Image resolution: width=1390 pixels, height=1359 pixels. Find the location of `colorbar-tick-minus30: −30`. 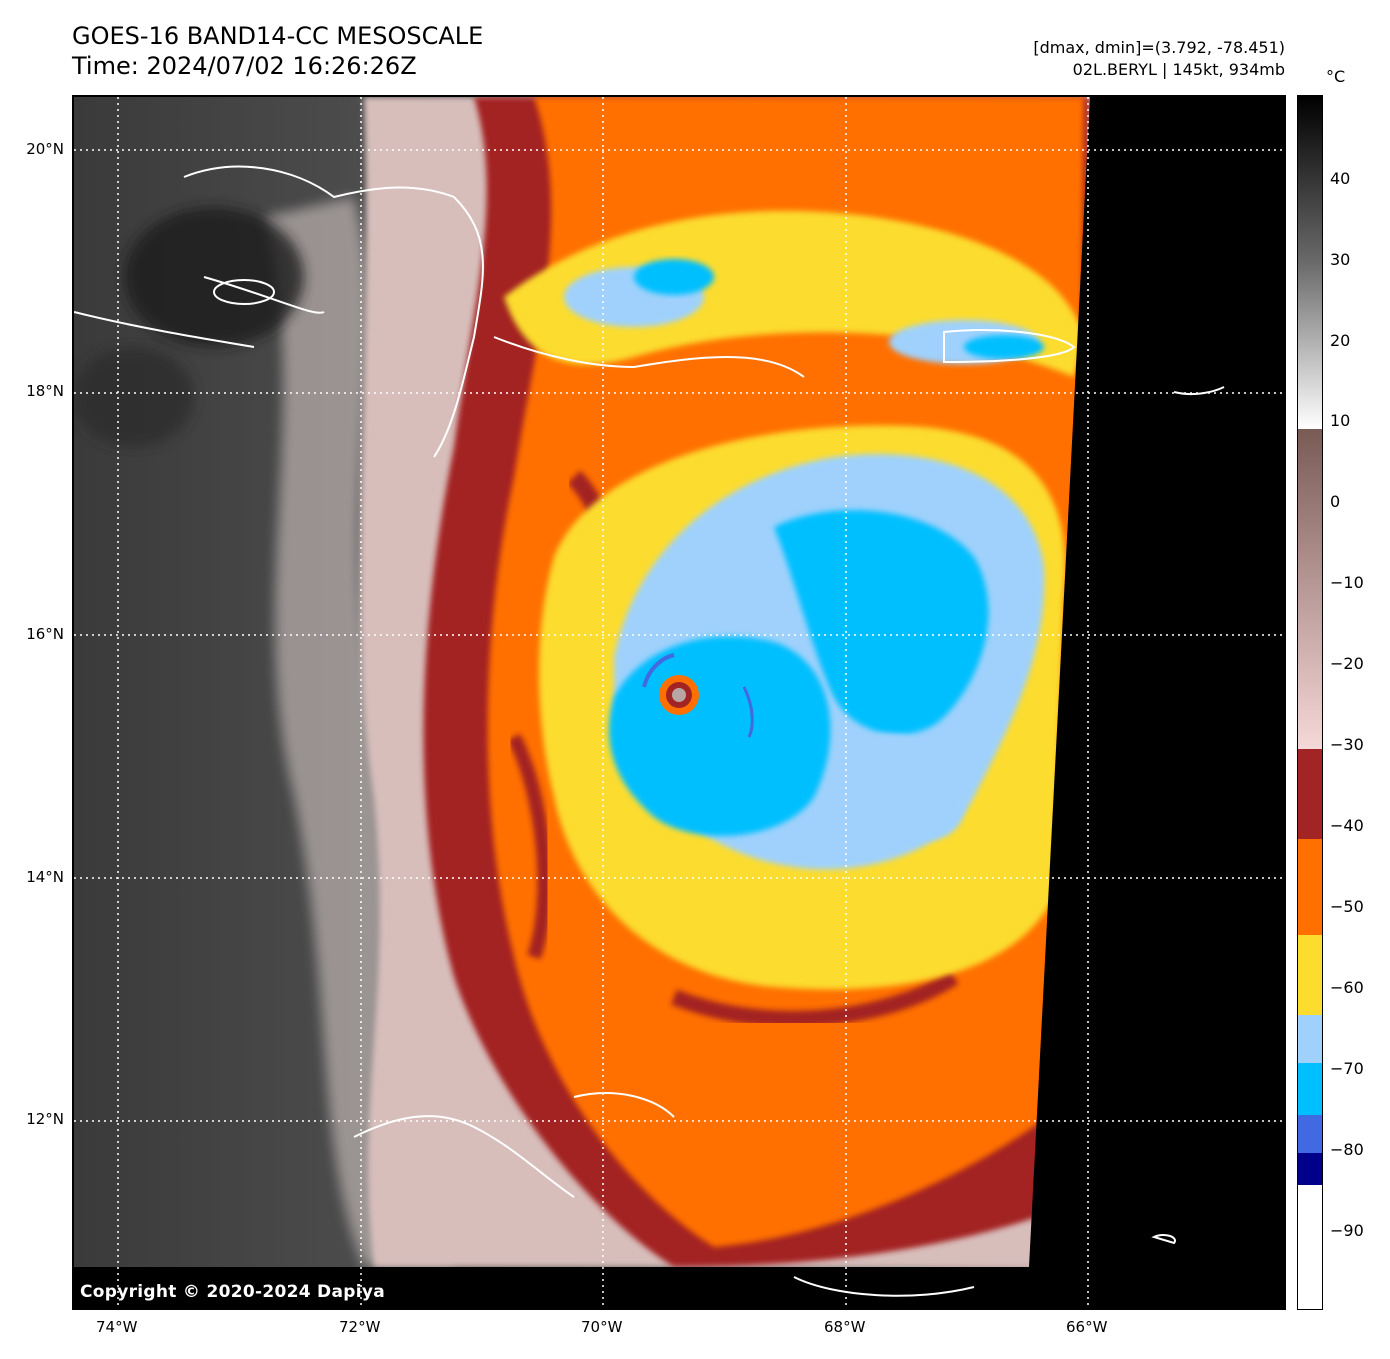

colorbar-tick-minus30: −30 is located at coordinates (1347, 744).